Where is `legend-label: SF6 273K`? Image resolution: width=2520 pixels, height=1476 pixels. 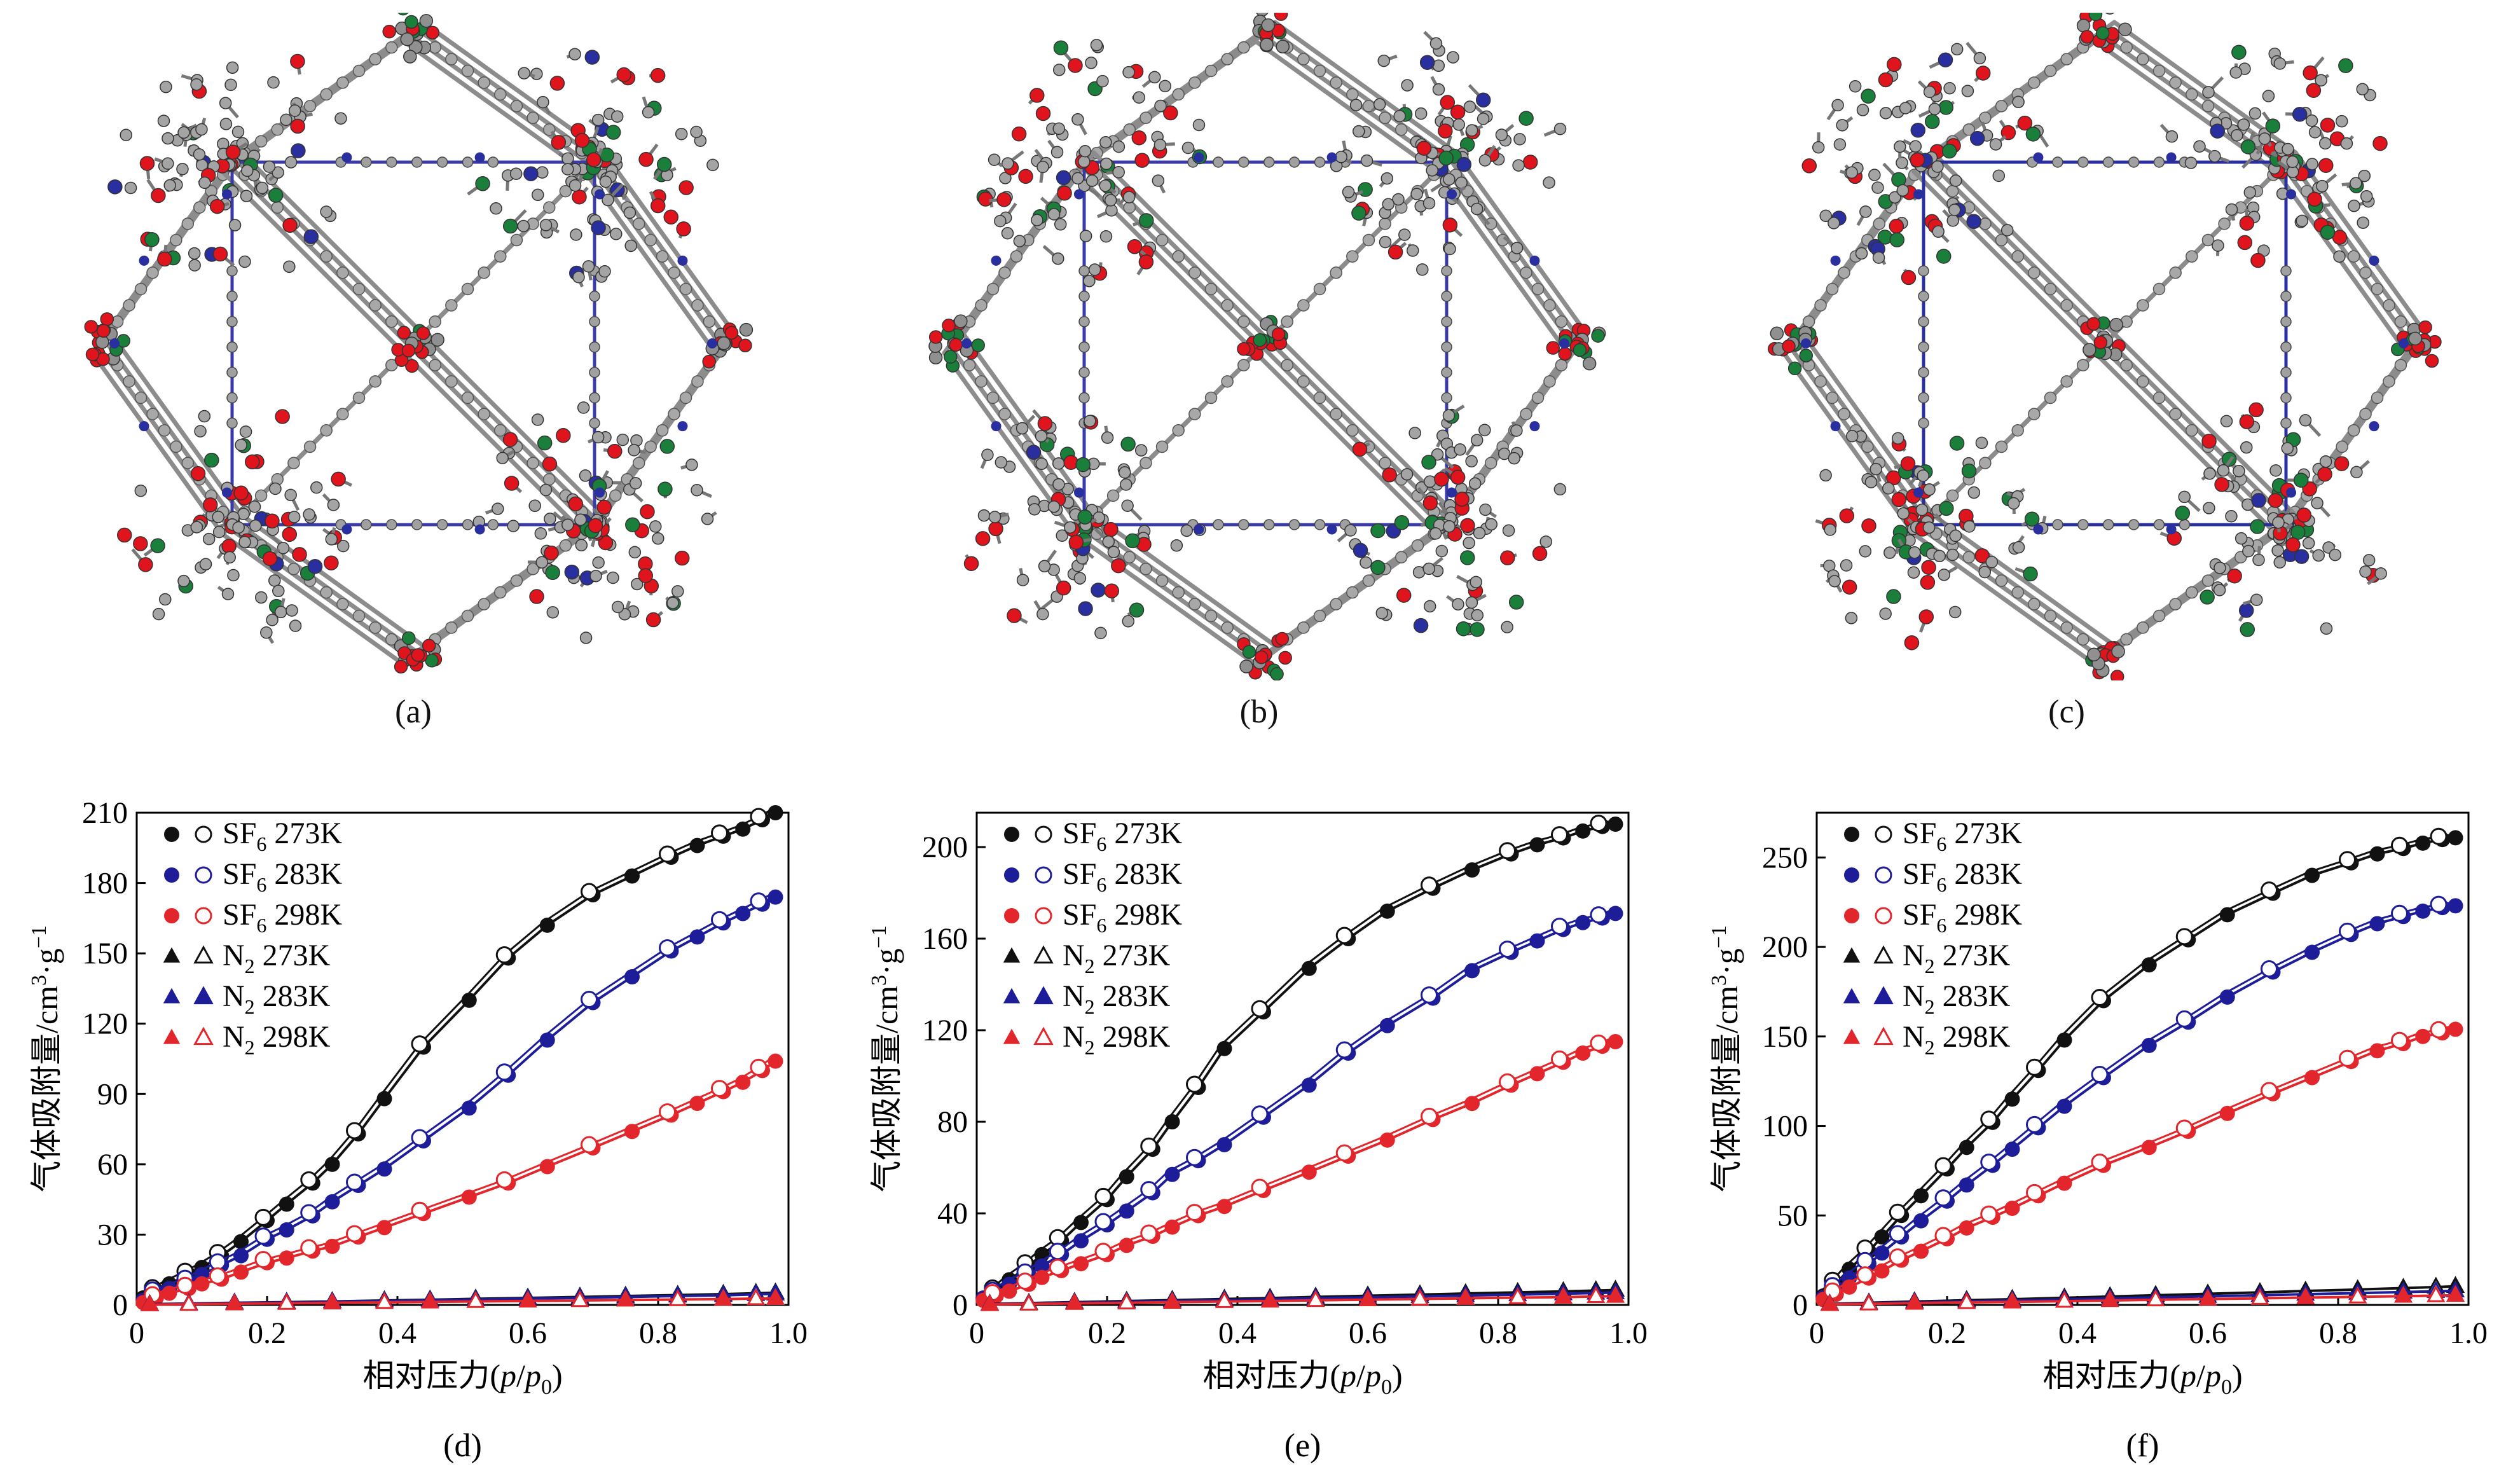 legend-label: SF6 273K is located at coordinates (1122, 836).